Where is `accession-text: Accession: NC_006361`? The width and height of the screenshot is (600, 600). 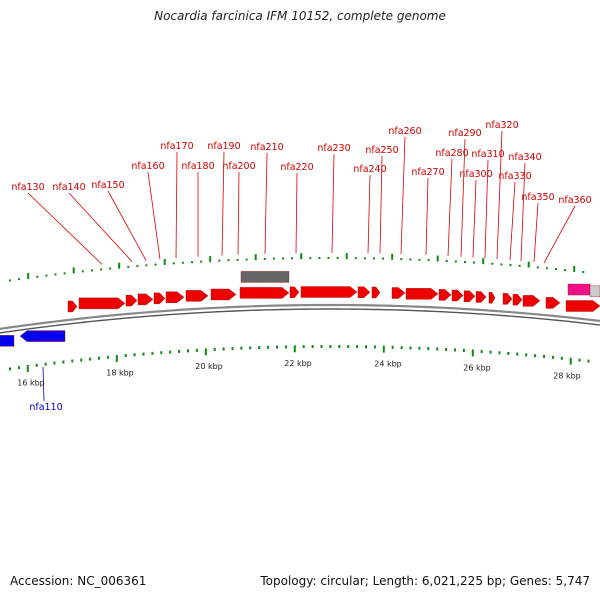 accession-text: Accession: NC_006361 is located at coordinates (78, 581).